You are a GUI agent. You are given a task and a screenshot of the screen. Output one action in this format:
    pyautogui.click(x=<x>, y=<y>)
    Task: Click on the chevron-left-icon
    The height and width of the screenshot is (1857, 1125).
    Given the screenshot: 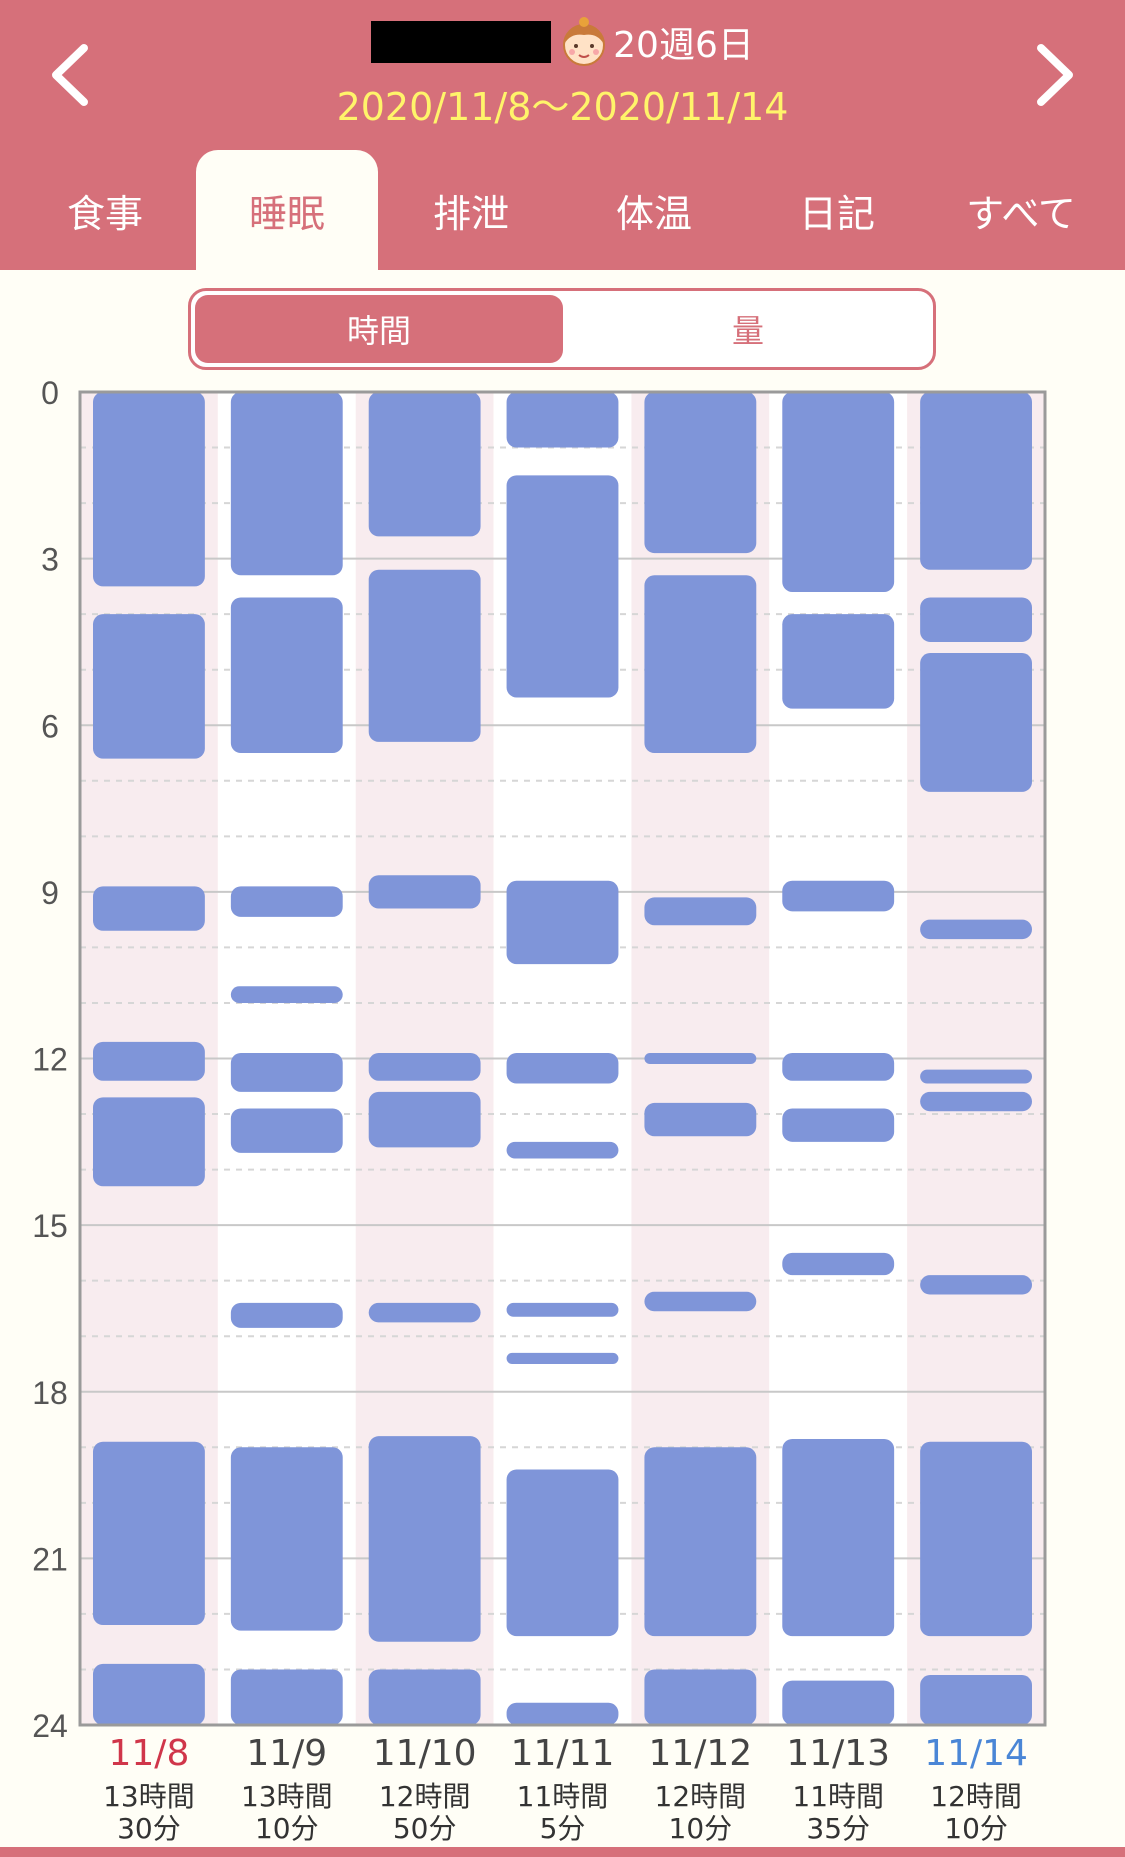 What is the action you would take?
    pyautogui.click(x=75, y=75)
    